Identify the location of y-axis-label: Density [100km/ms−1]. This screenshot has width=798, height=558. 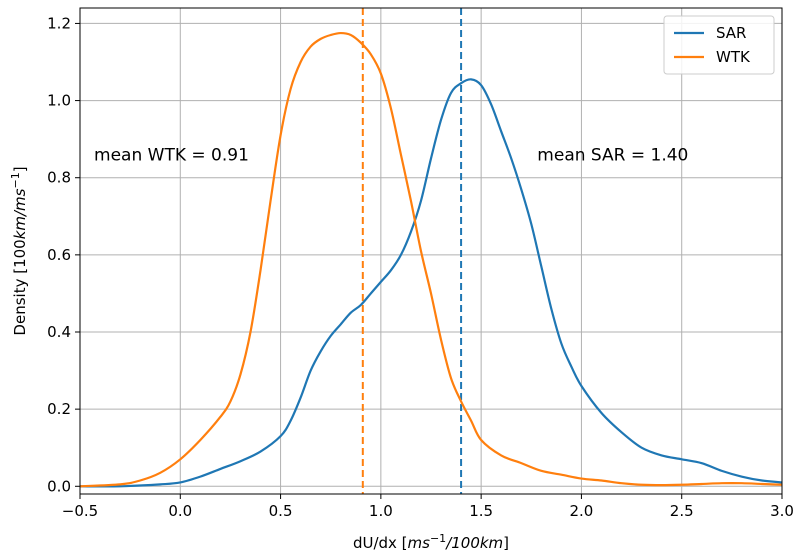
(19, 250).